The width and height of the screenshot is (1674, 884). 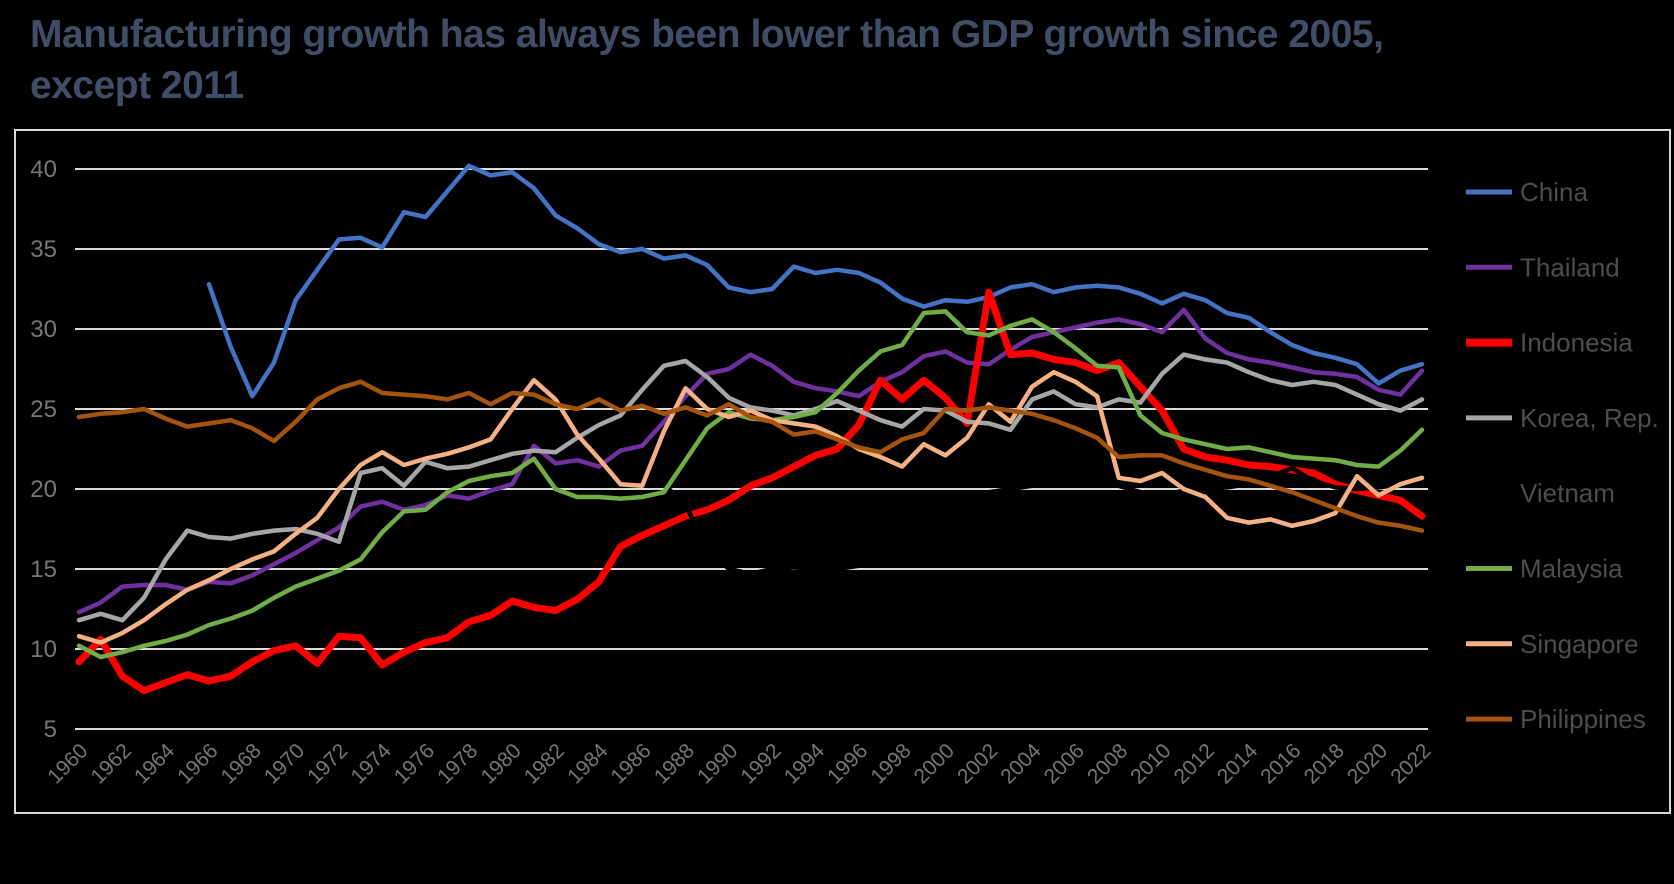 I want to click on x-axis-label-2020: 2020, so click(x=1367, y=763).